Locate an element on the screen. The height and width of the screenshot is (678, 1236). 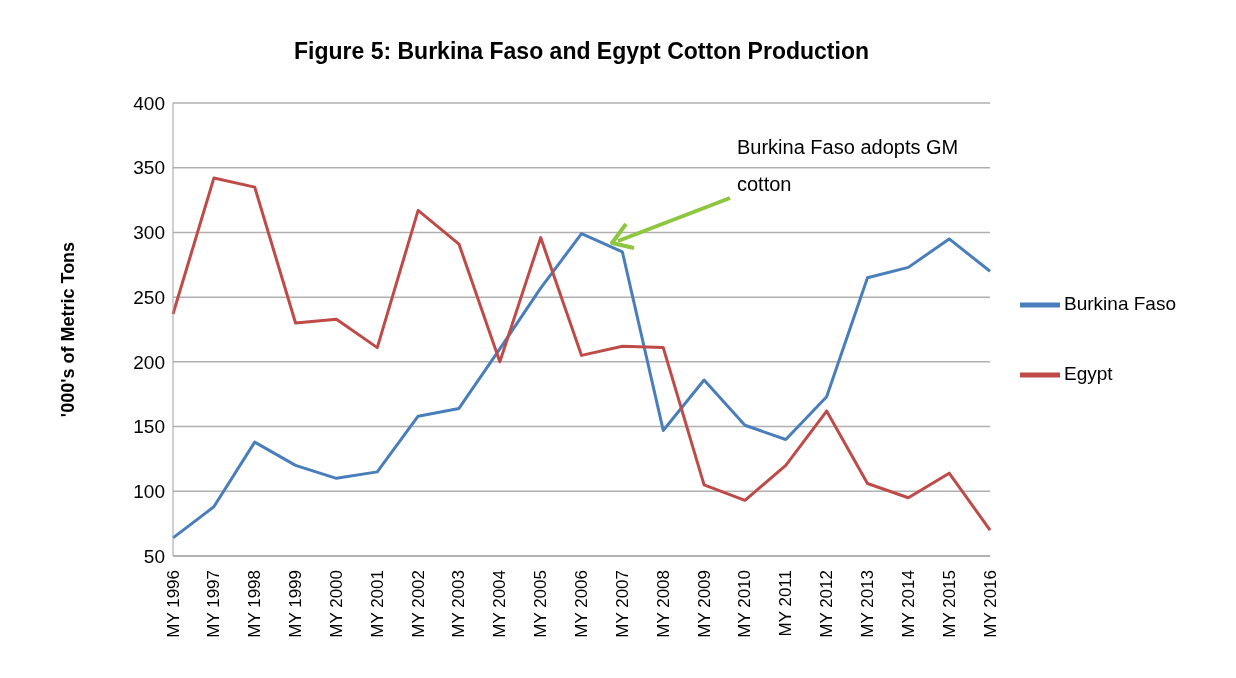
y-tick-label: 400 is located at coordinates (149, 103).